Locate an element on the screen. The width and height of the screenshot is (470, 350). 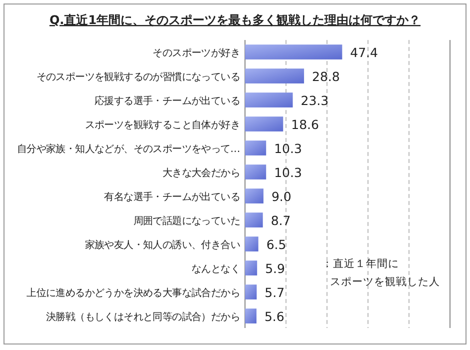
y-tick-label: 応援する選手・チームが出ている is located at coordinates (167, 101).